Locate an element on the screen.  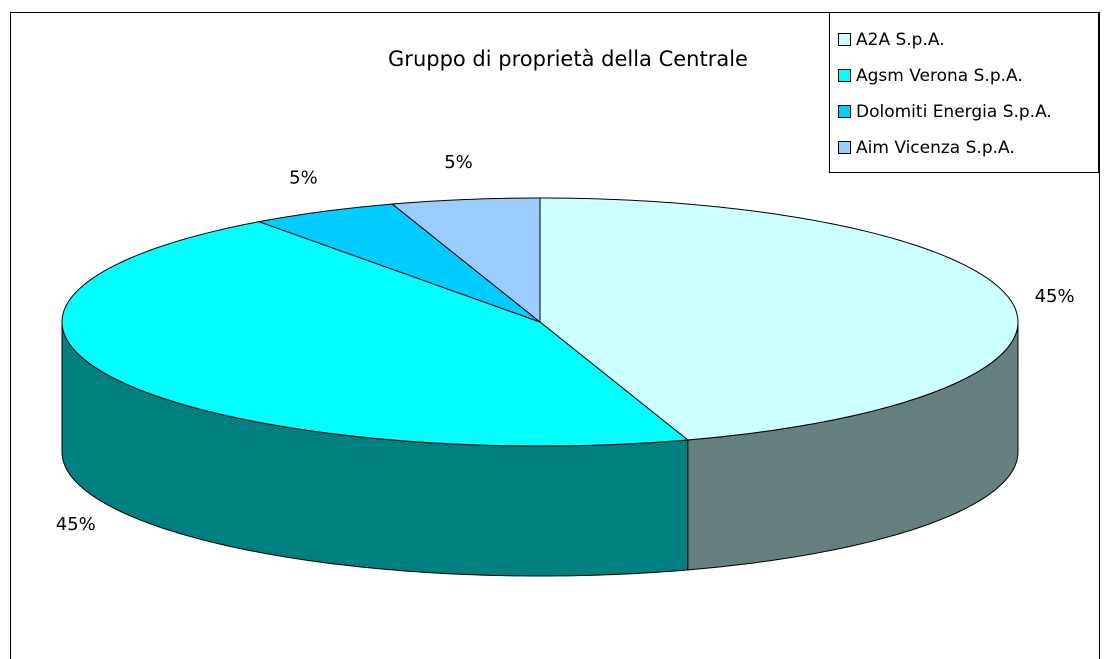
legend-label: Agsm Verona S.p.A. is located at coordinates (939, 76).